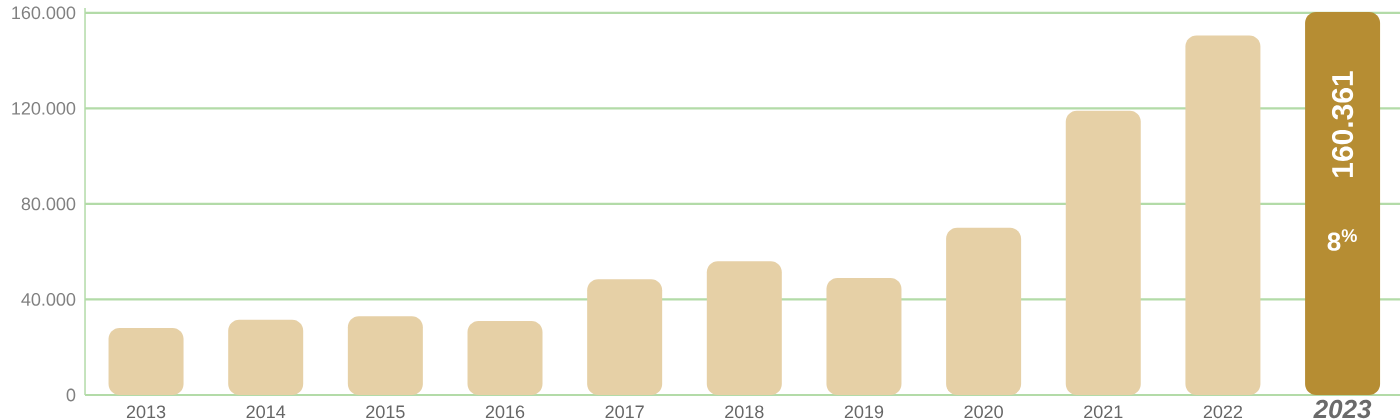 This screenshot has width=1400, height=420. I want to click on x-tick-label: 2018, so click(744, 412).